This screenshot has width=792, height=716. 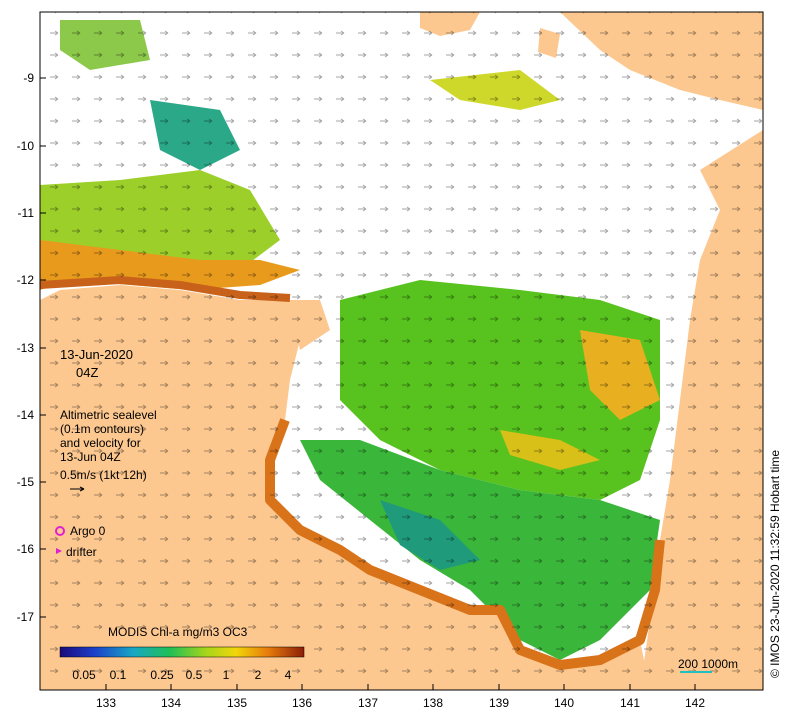 I want to click on map-time: 04Z, so click(x=87, y=372).